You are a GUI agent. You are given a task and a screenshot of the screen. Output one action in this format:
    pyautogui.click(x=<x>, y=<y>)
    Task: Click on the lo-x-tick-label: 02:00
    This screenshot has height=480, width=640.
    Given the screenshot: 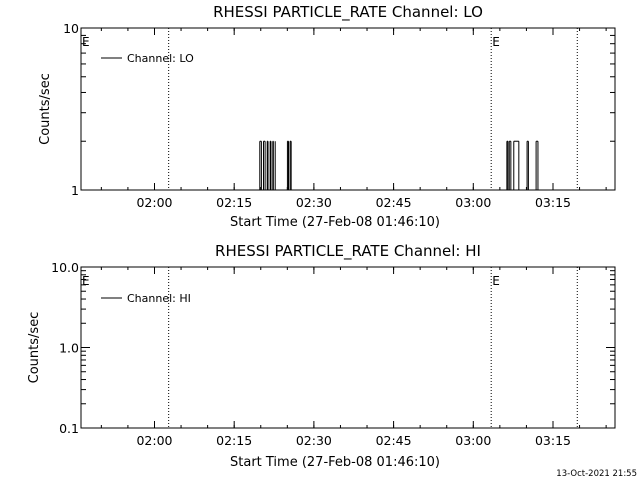 What is the action you would take?
    pyautogui.click(x=154, y=202)
    